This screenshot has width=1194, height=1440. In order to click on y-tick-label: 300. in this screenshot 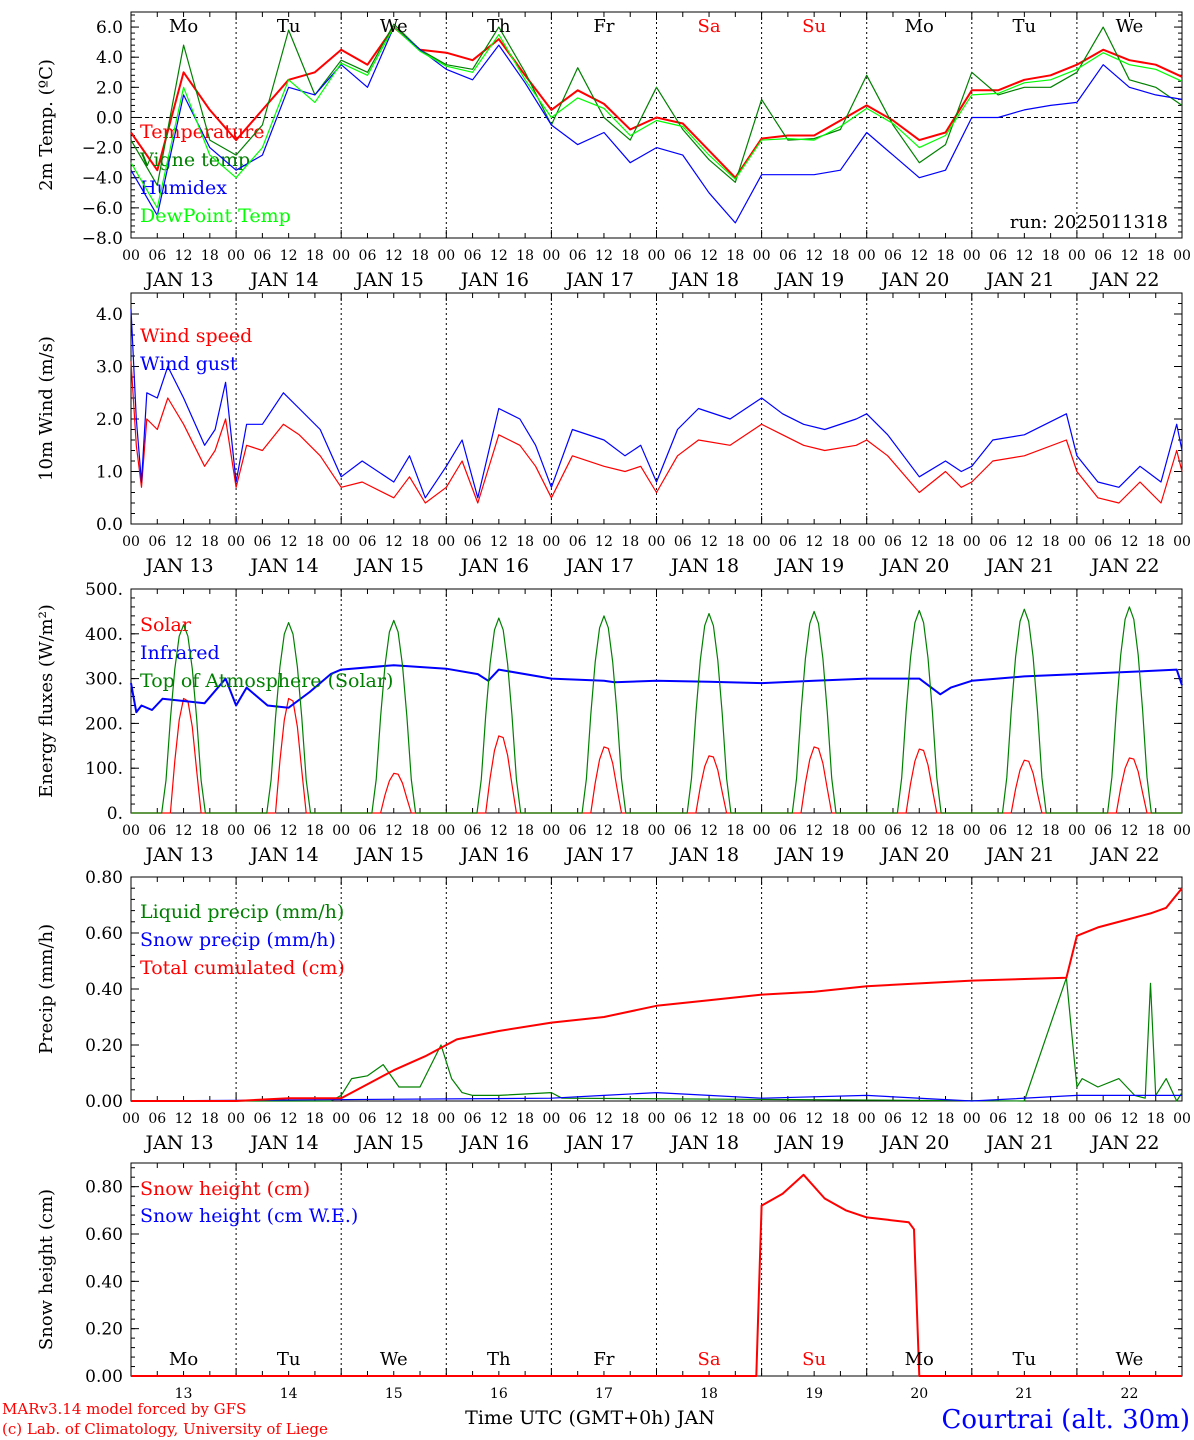, I will do `click(104, 680)`.